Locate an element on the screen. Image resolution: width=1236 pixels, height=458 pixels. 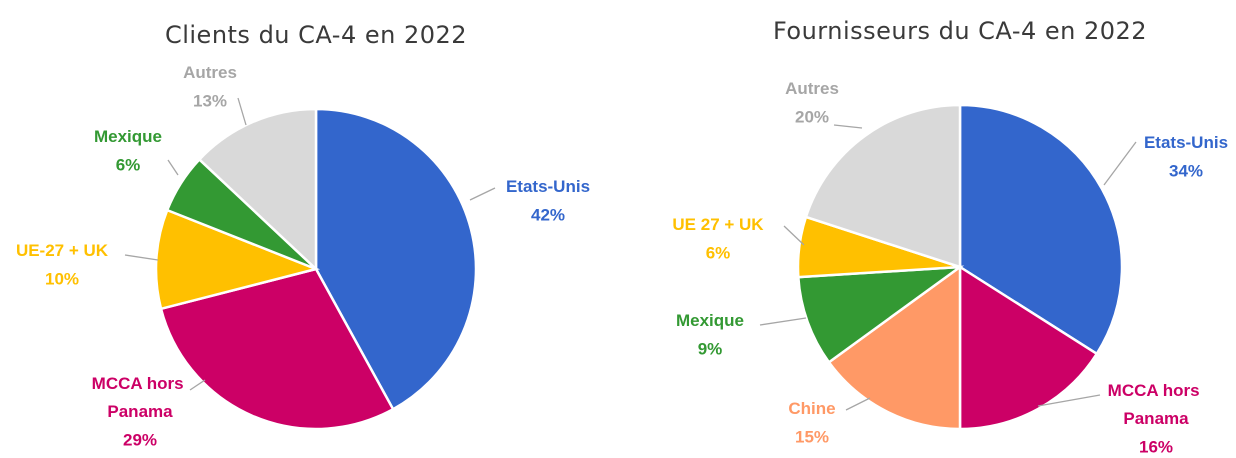
value-label: 13% is located at coordinates (210, 100).